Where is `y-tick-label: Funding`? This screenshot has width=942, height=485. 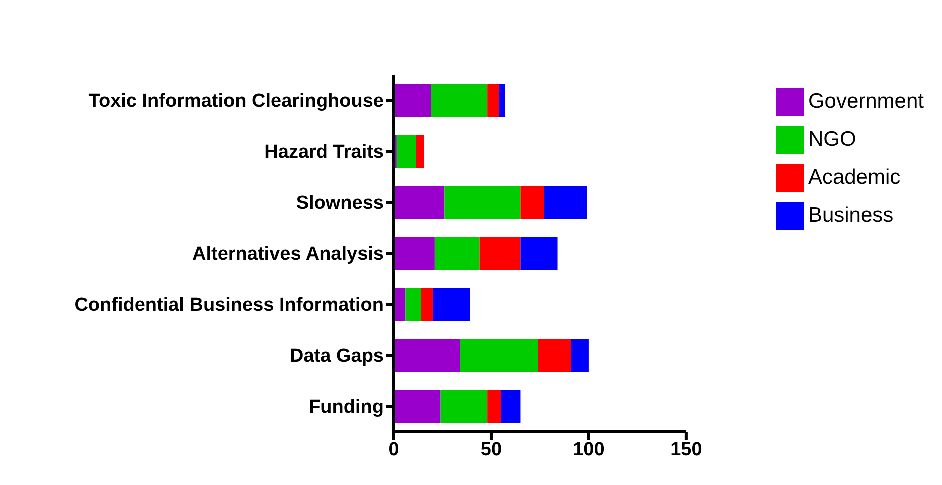
y-tick-label: Funding is located at coordinates (346, 407).